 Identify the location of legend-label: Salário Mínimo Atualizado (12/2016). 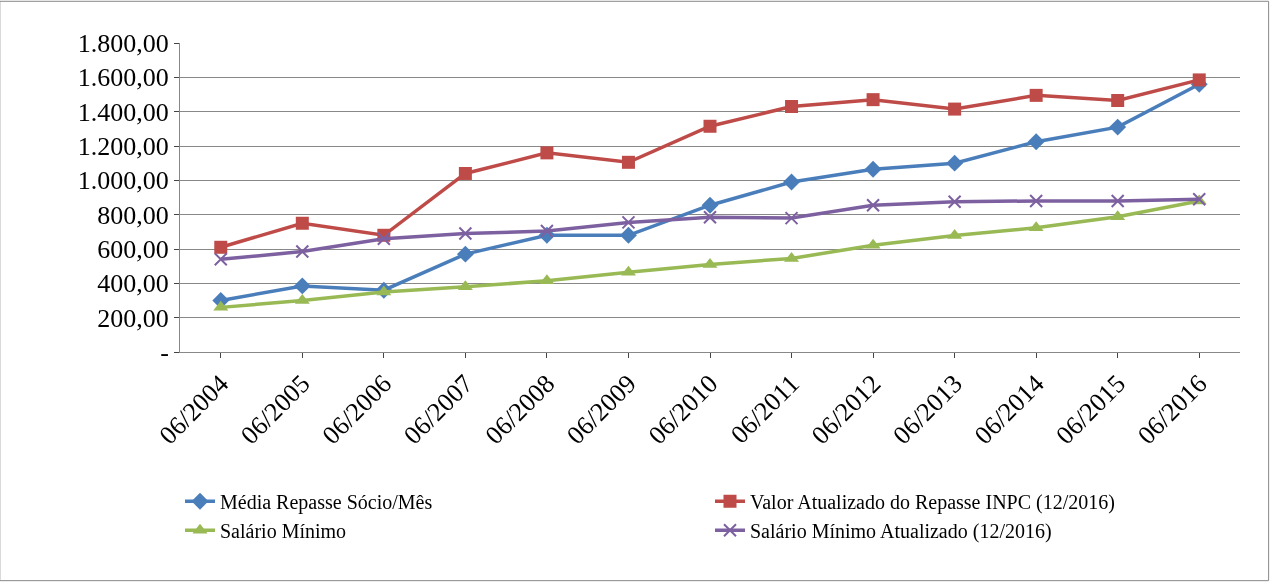
(901, 532).